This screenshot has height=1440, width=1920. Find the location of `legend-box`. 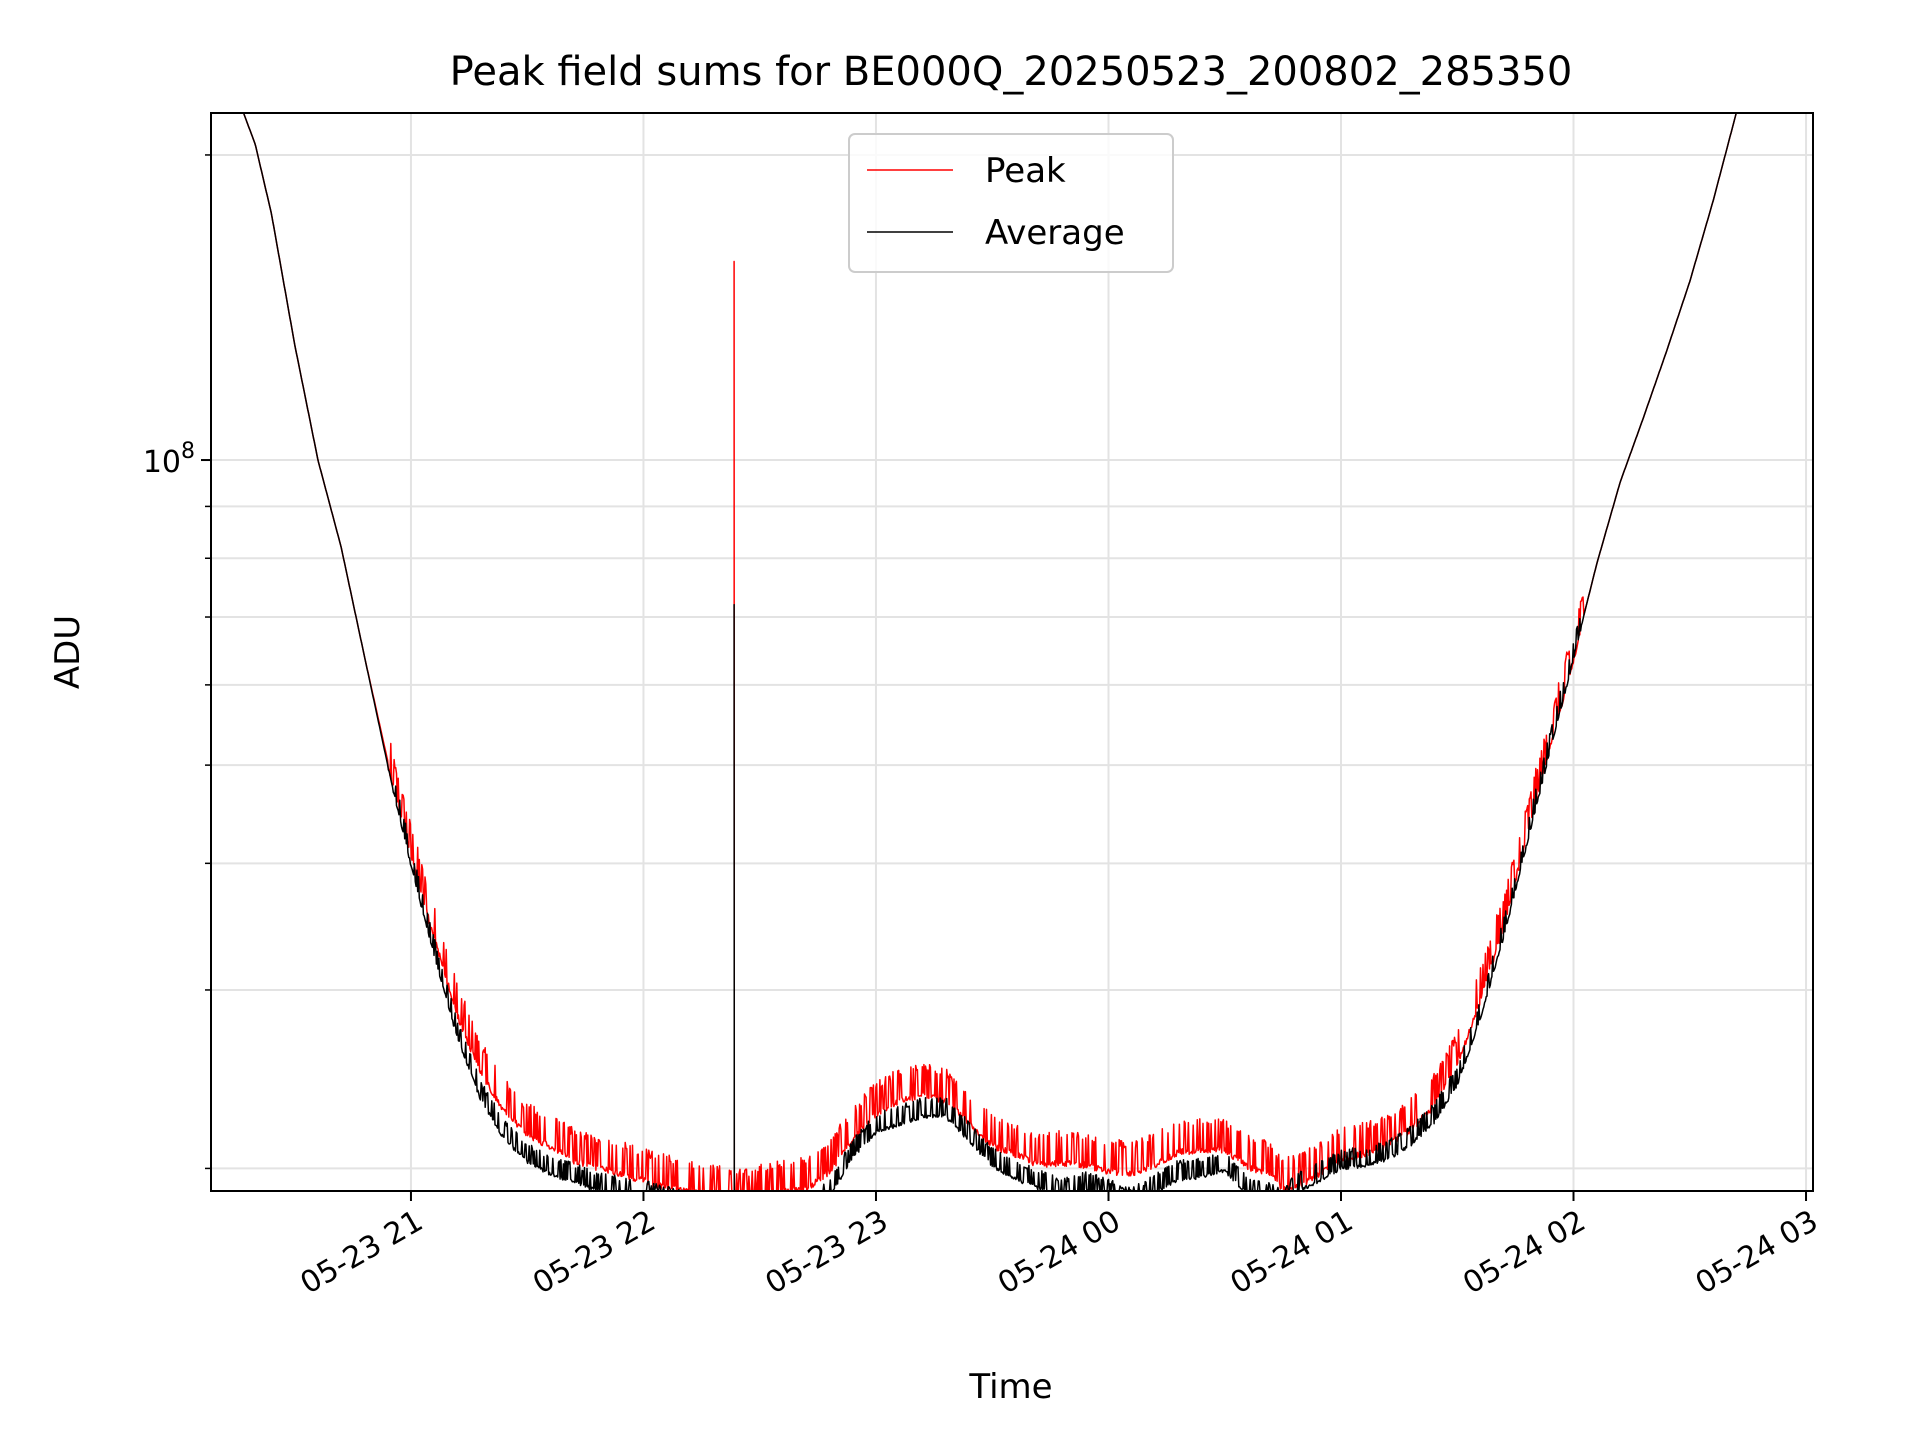

legend-box is located at coordinates (1011, 203).